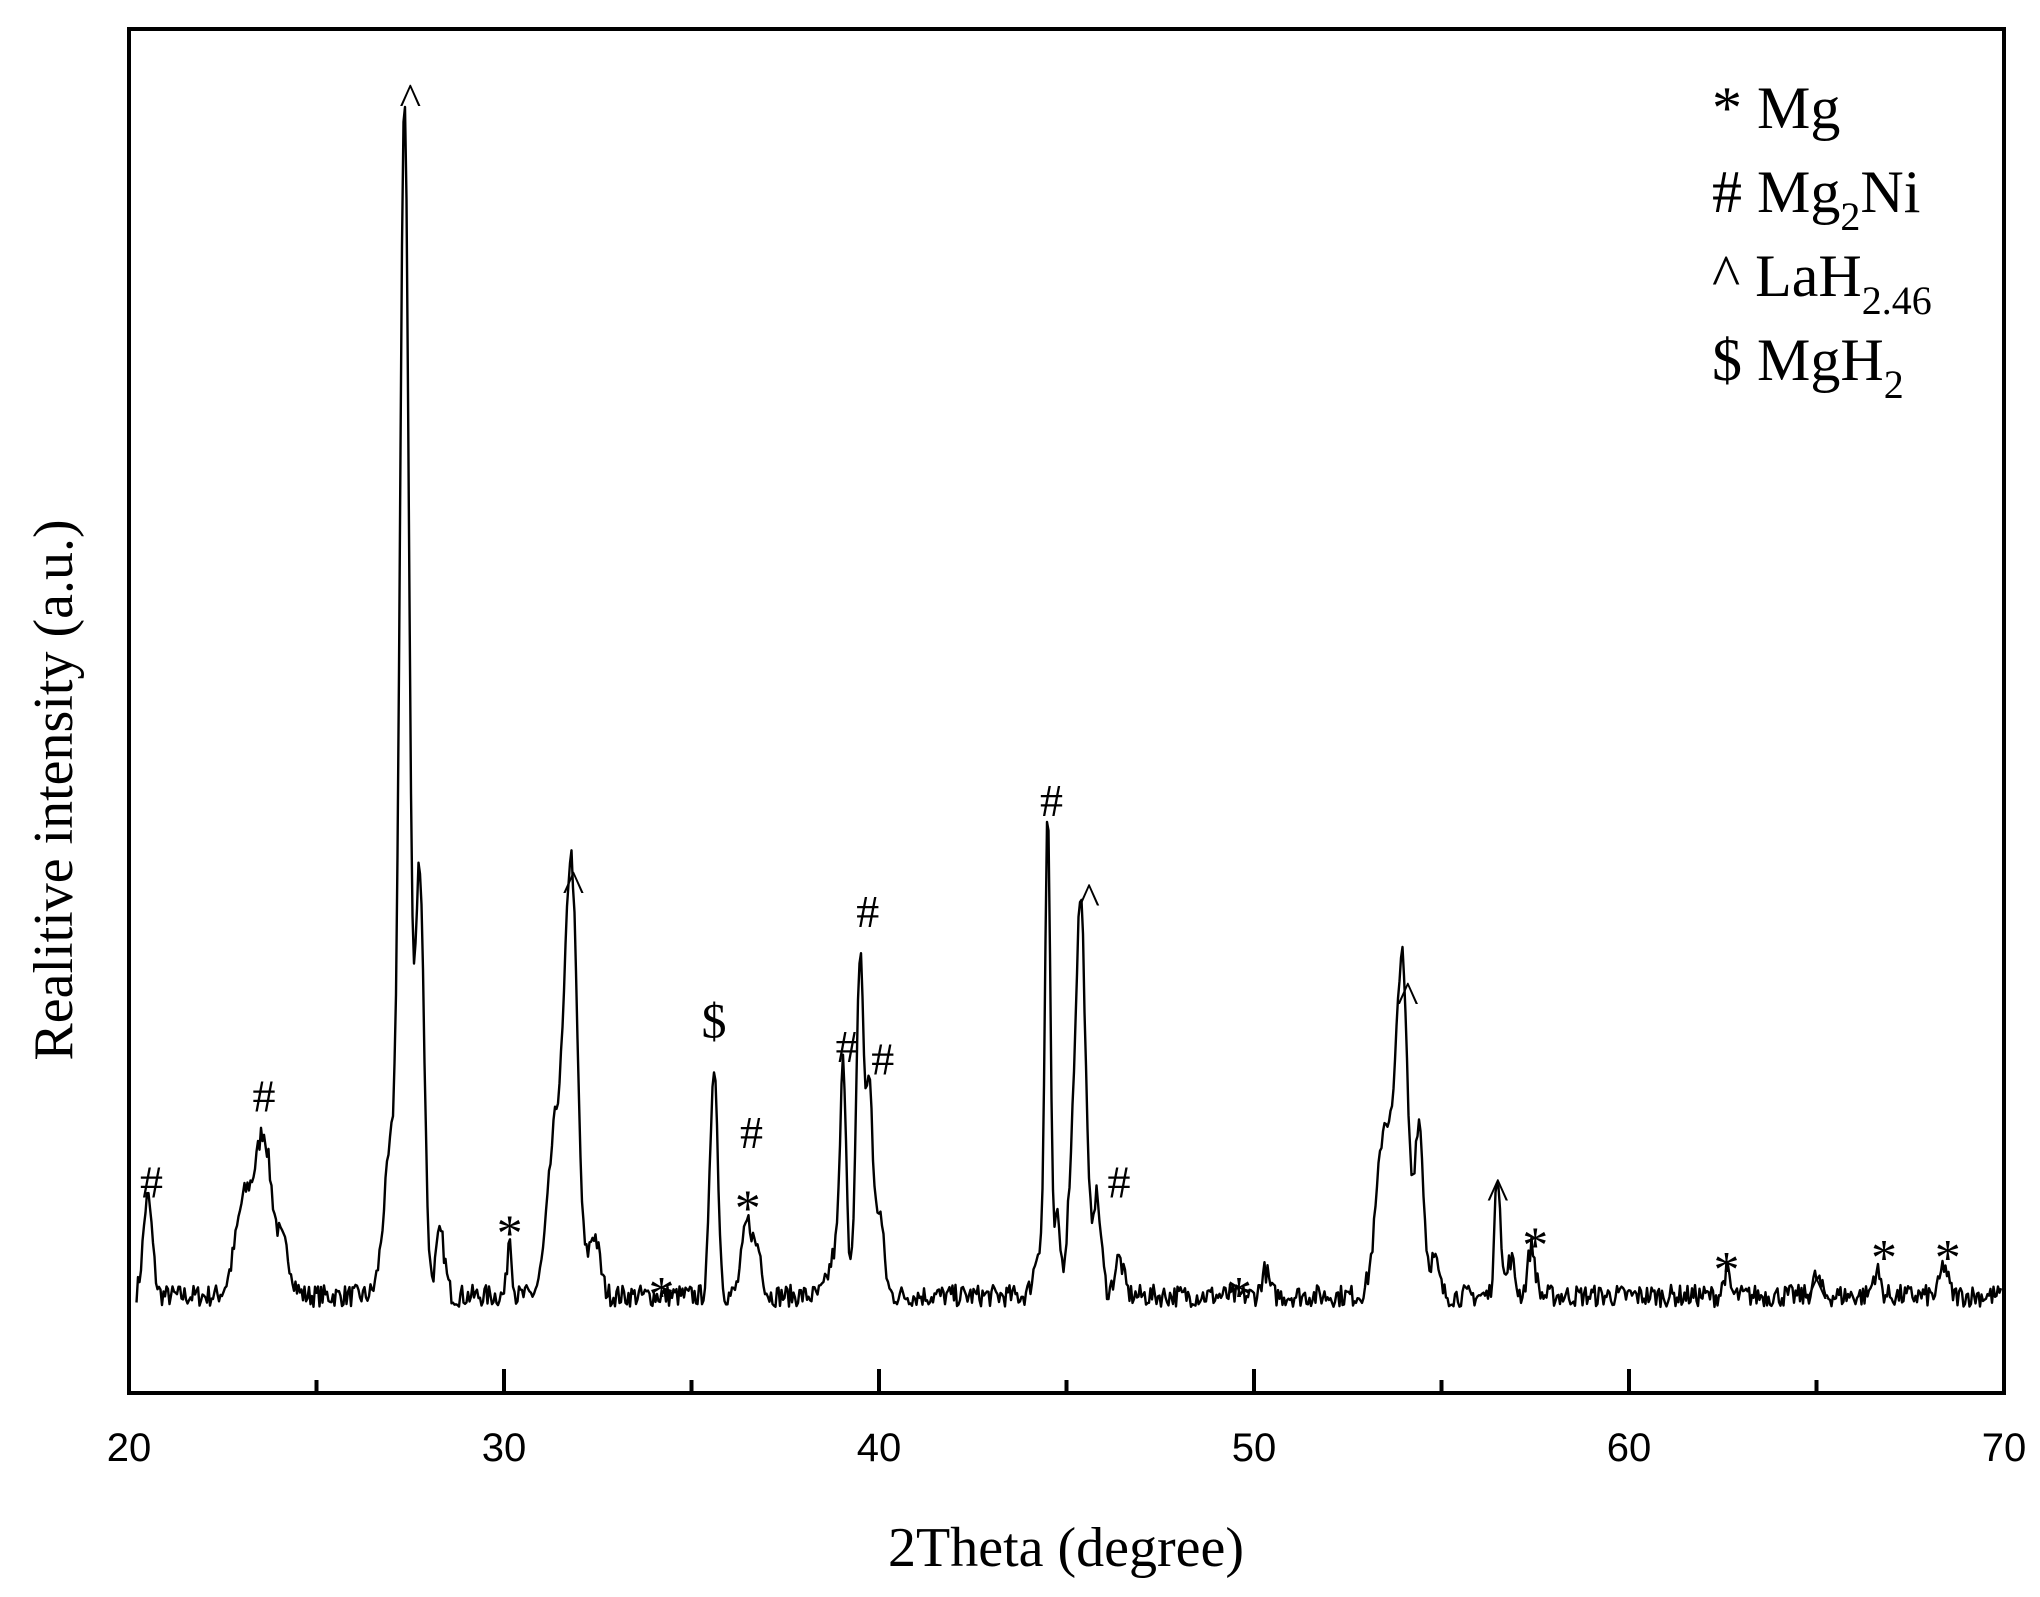 This screenshot has height=1597, width=2040. Describe the element at coordinates (1822, 283) in the screenshot. I see `legend-entry: ^ LaH2.46` at that location.